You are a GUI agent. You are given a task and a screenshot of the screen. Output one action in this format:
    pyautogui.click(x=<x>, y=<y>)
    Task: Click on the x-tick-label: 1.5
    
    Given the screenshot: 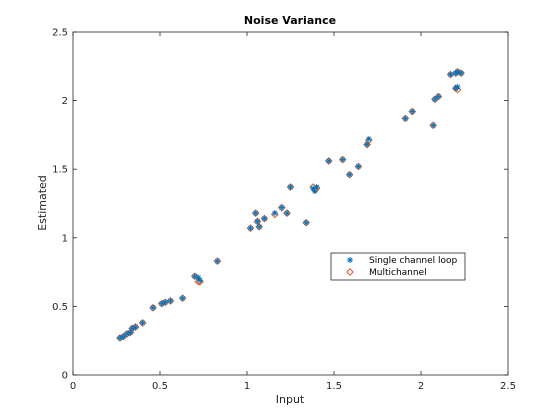 What is the action you would take?
    pyautogui.click(x=334, y=386)
    